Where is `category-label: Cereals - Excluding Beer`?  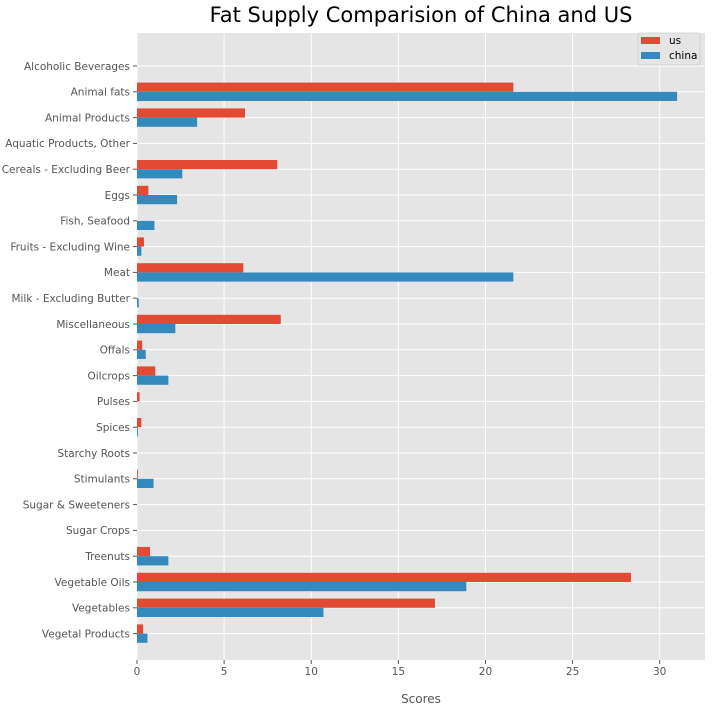 category-label: Cereals - Excluding Beer is located at coordinates (66, 170).